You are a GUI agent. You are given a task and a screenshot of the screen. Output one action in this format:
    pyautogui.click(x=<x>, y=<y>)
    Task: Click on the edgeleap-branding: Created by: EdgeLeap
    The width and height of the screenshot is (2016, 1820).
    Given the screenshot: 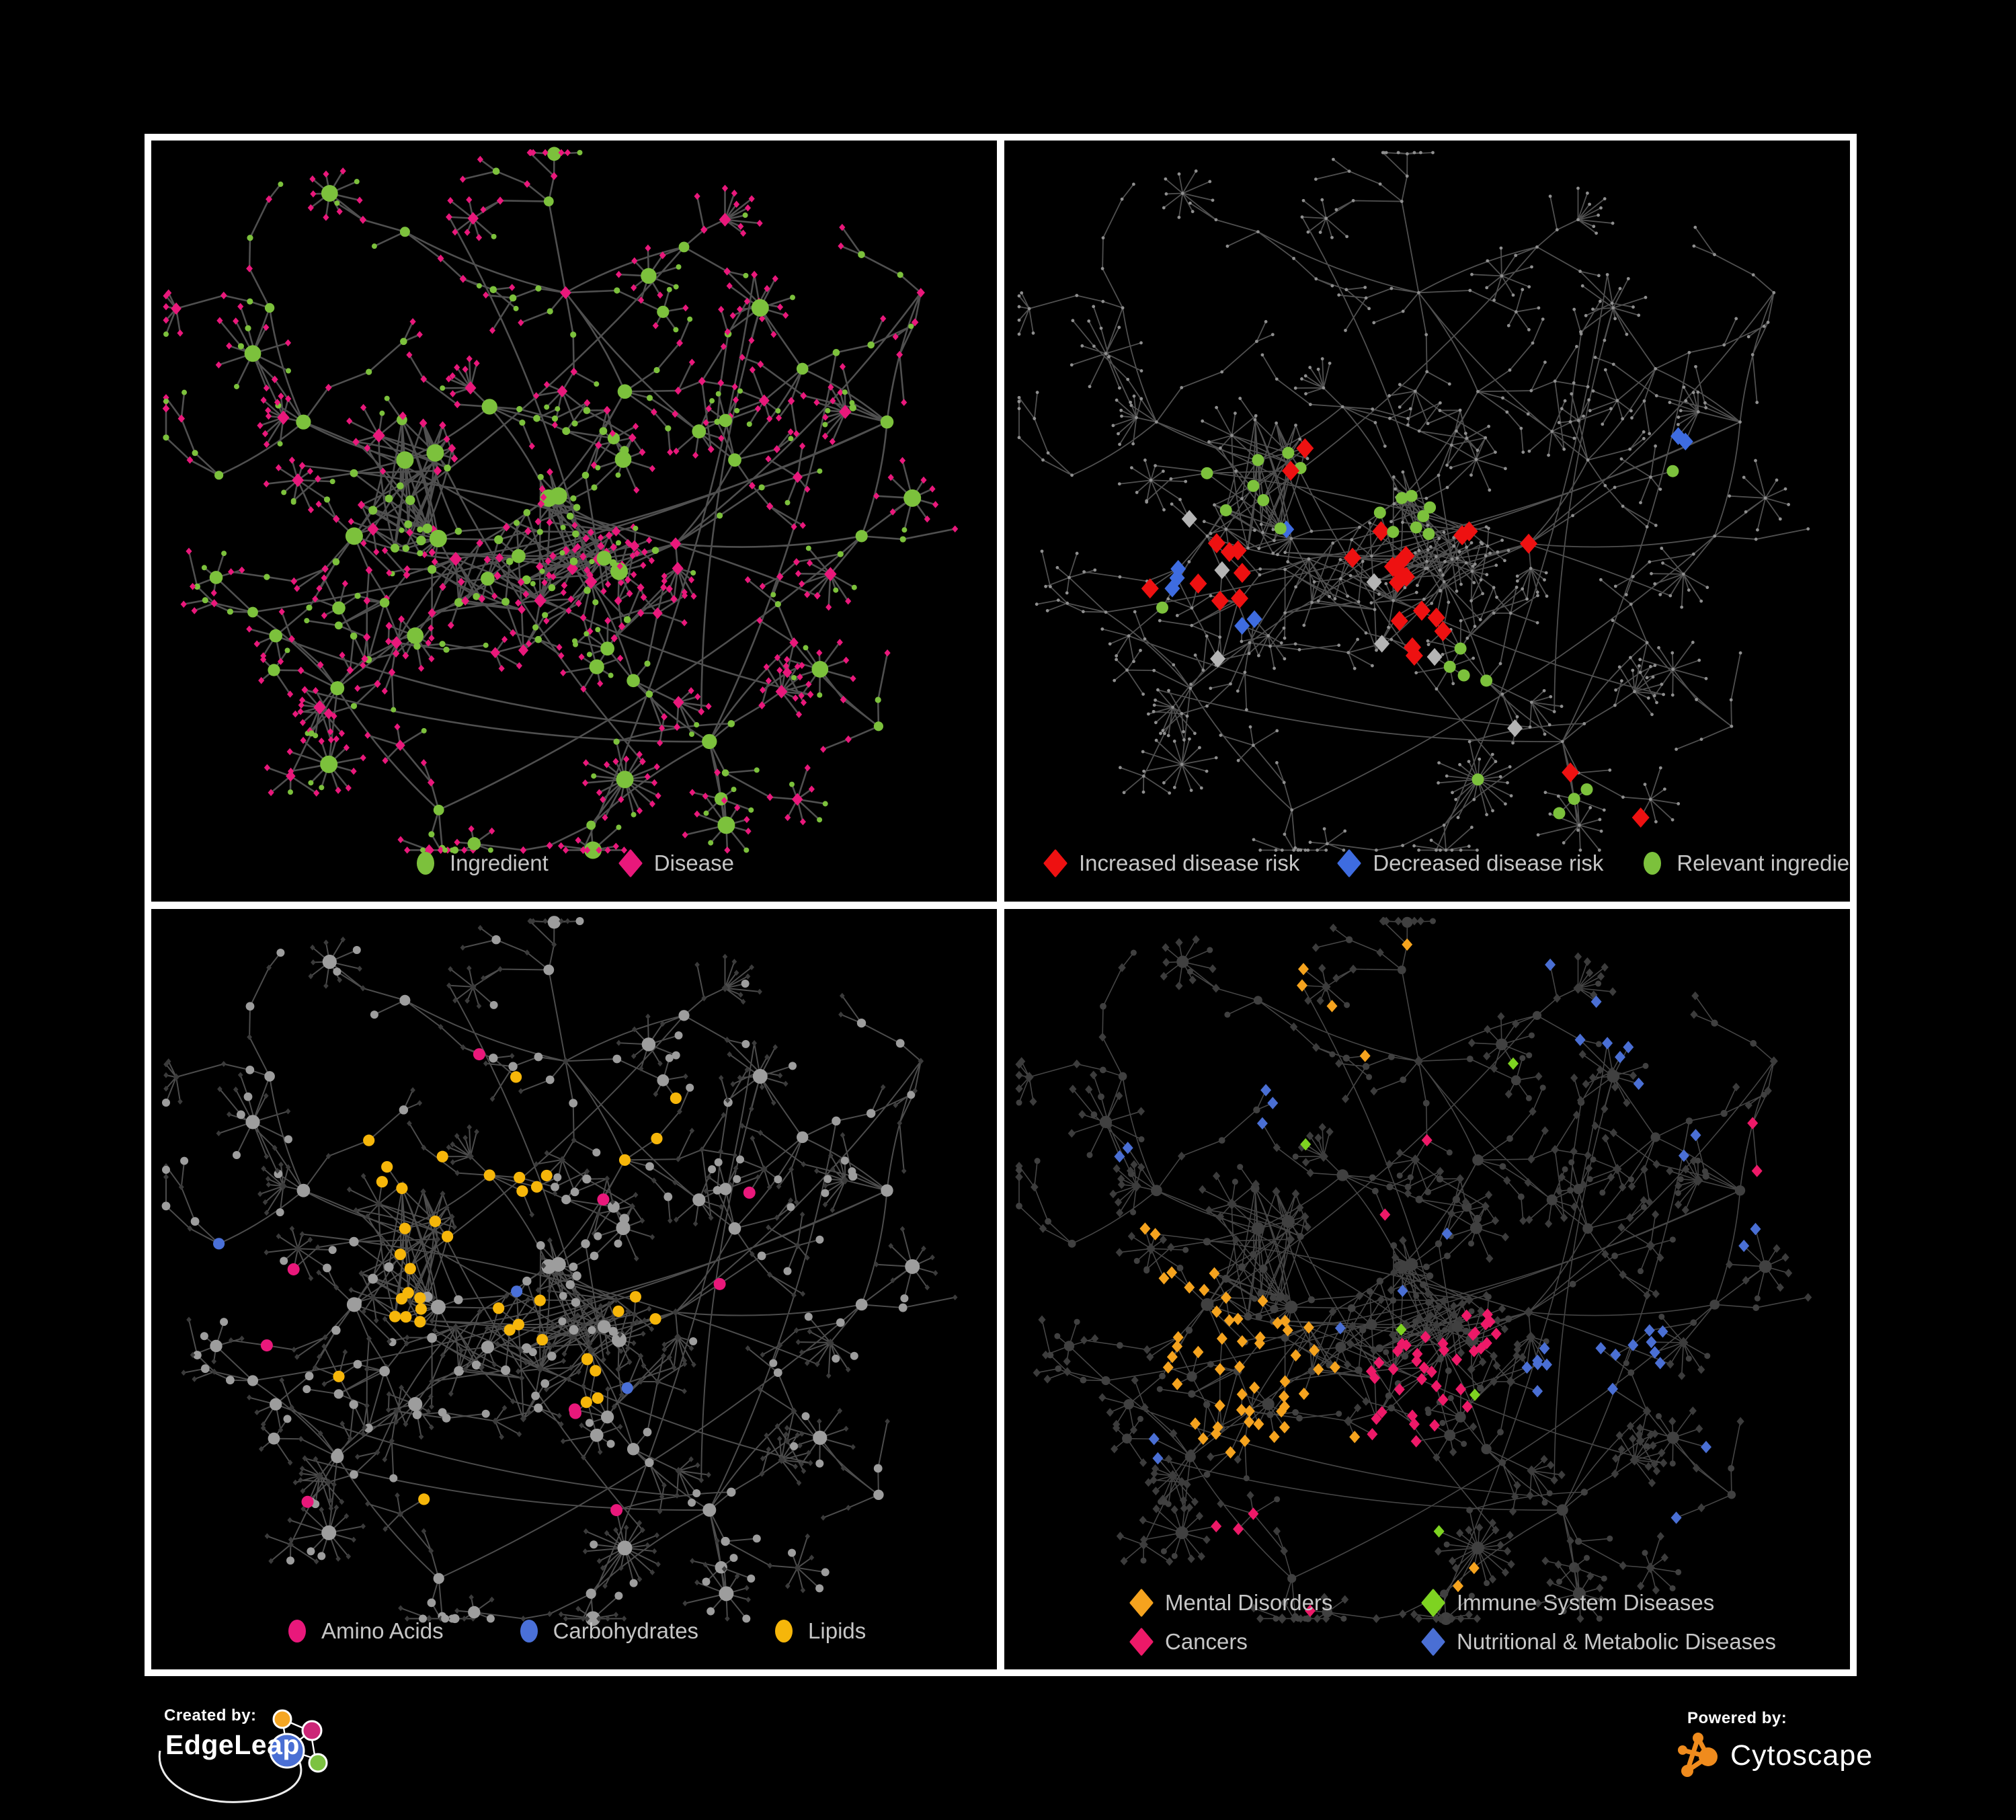 What is the action you would take?
    pyautogui.click(x=257, y=1760)
    